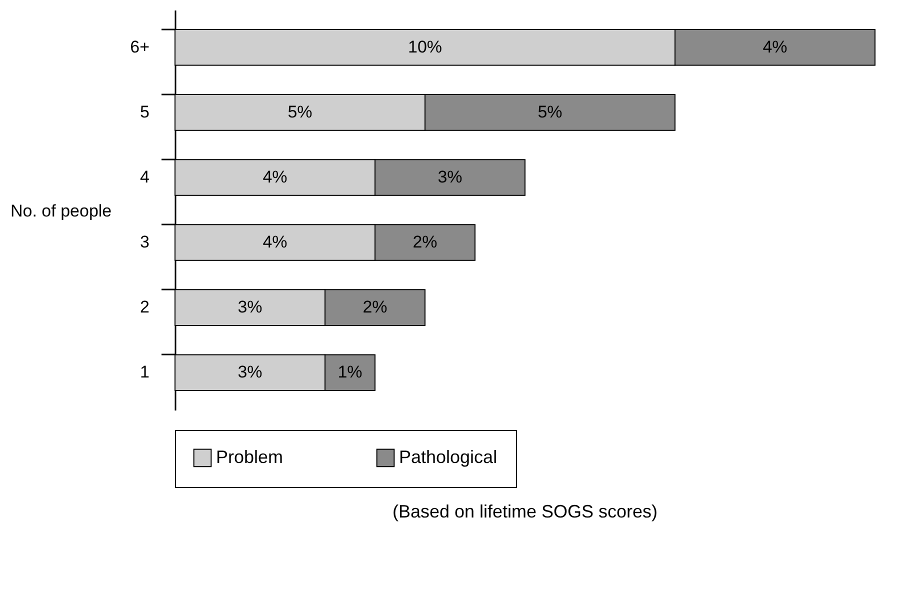 The image size is (919, 598). I want to click on y-tick-label: 3, so click(145, 242).